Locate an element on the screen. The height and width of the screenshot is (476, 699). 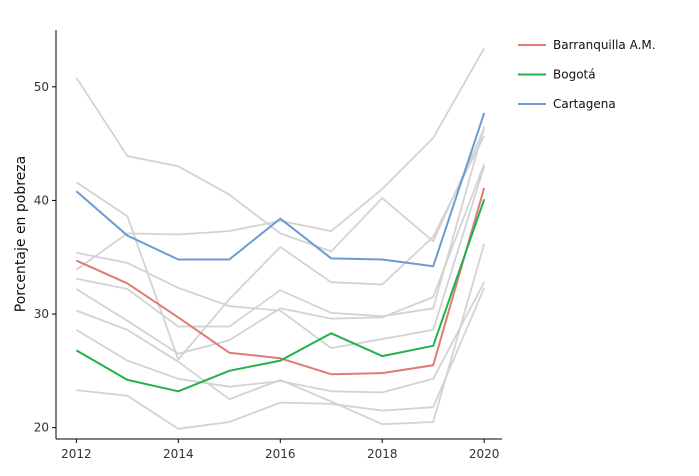
x-tick-label-2014: 2014 is located at coordinates (178, 454).